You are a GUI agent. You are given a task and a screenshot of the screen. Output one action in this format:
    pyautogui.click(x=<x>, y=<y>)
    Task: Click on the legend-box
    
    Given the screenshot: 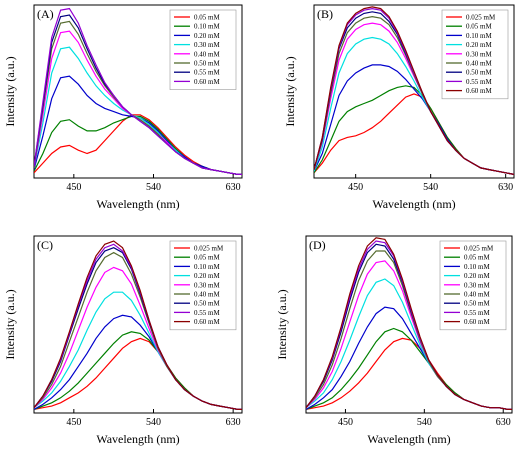 What is the action you would take?
    pyautogui.click(x=203, y=49)
    